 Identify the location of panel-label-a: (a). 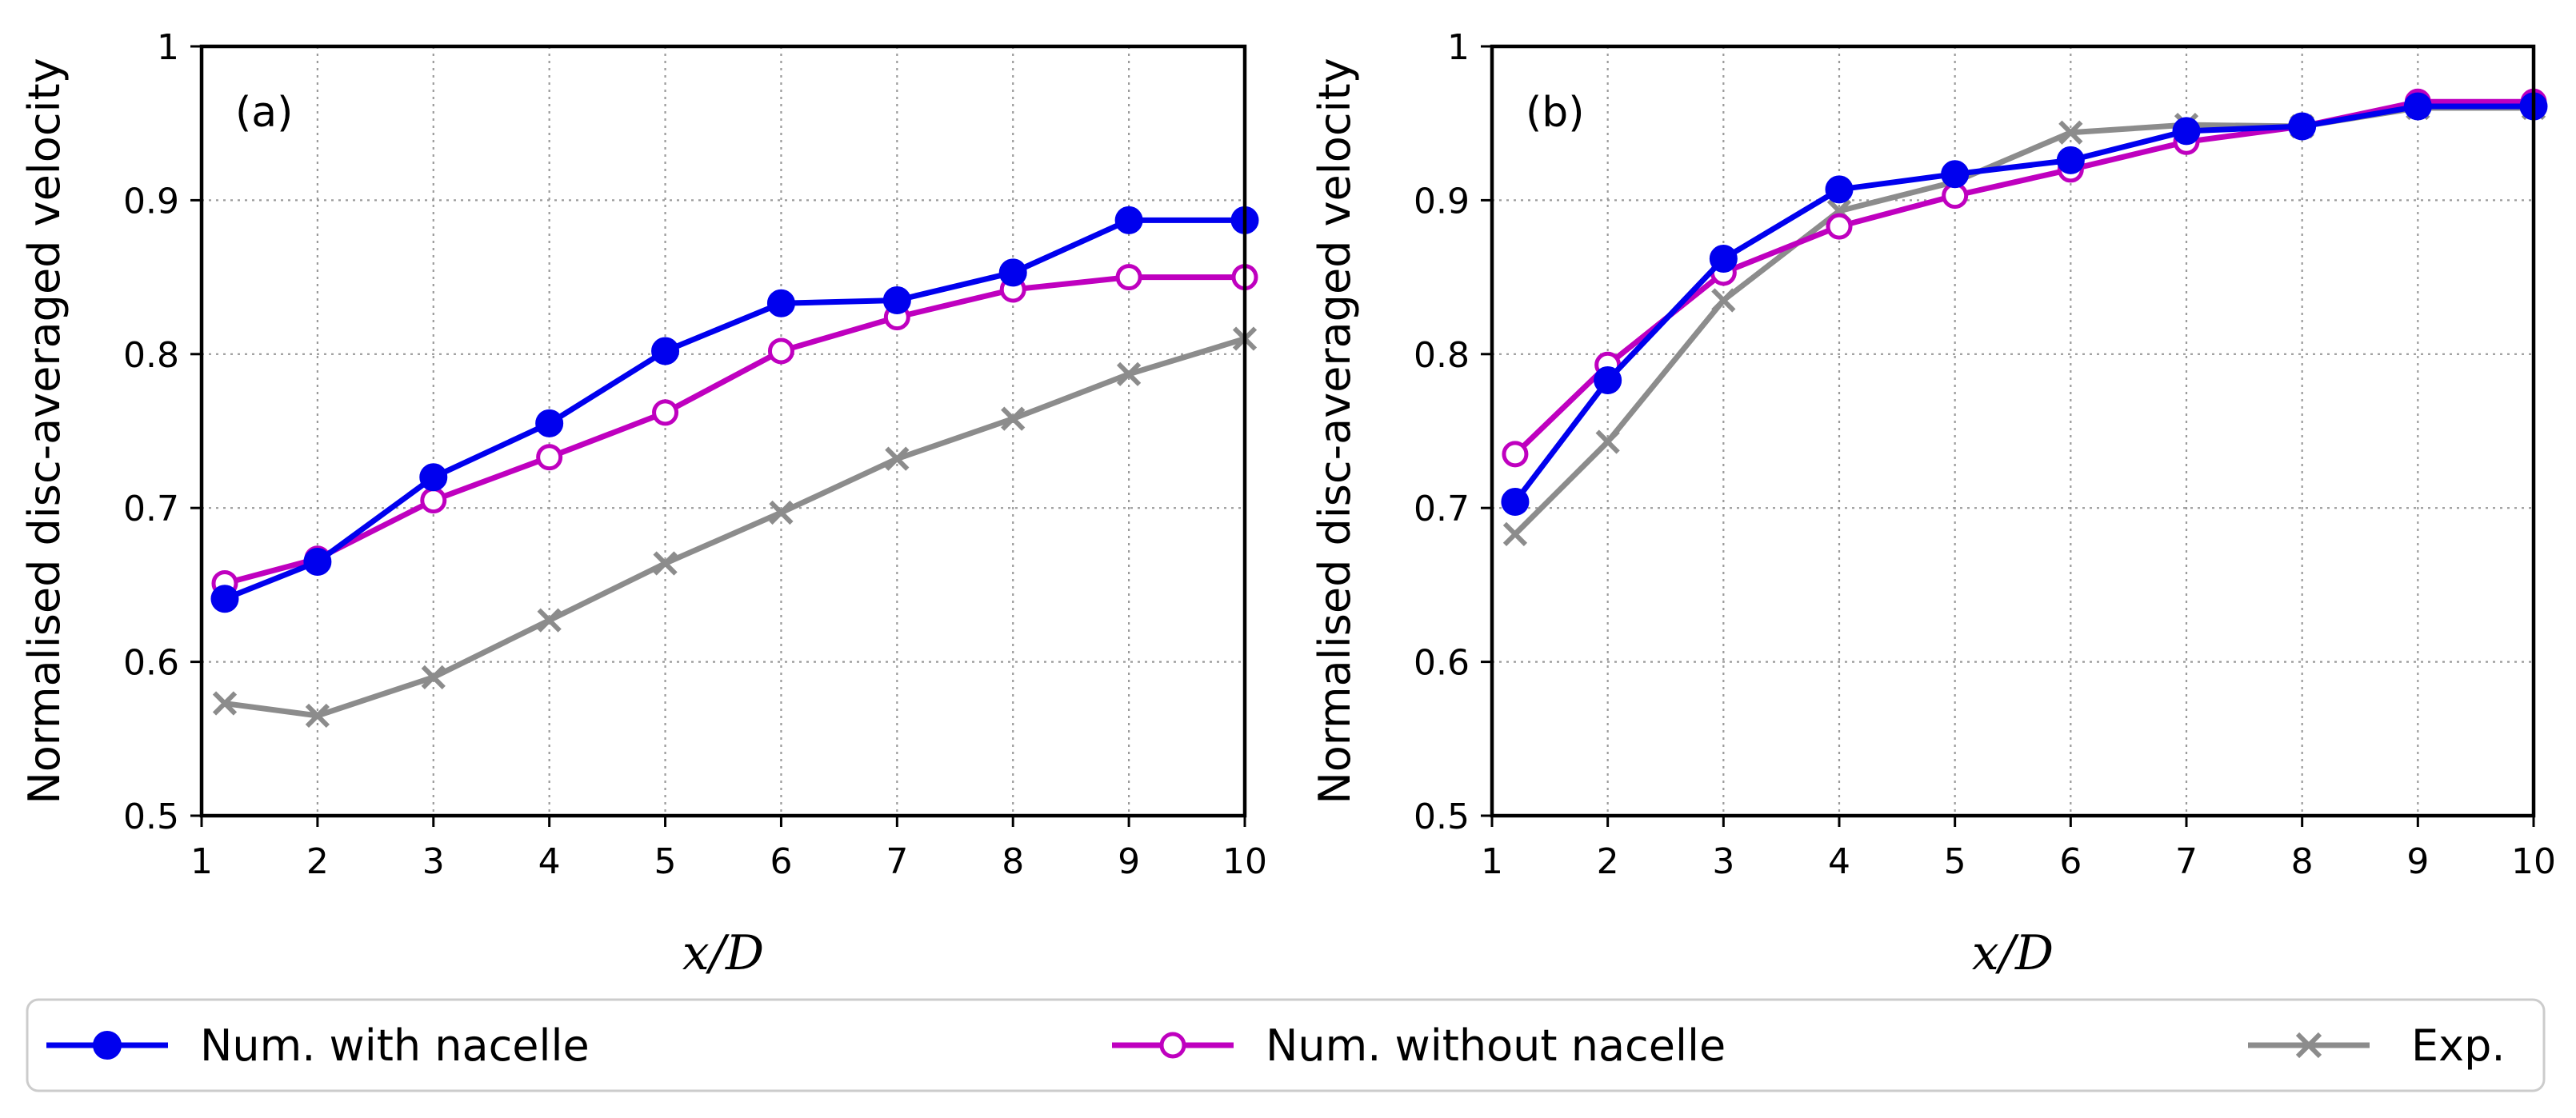
(264, 113).